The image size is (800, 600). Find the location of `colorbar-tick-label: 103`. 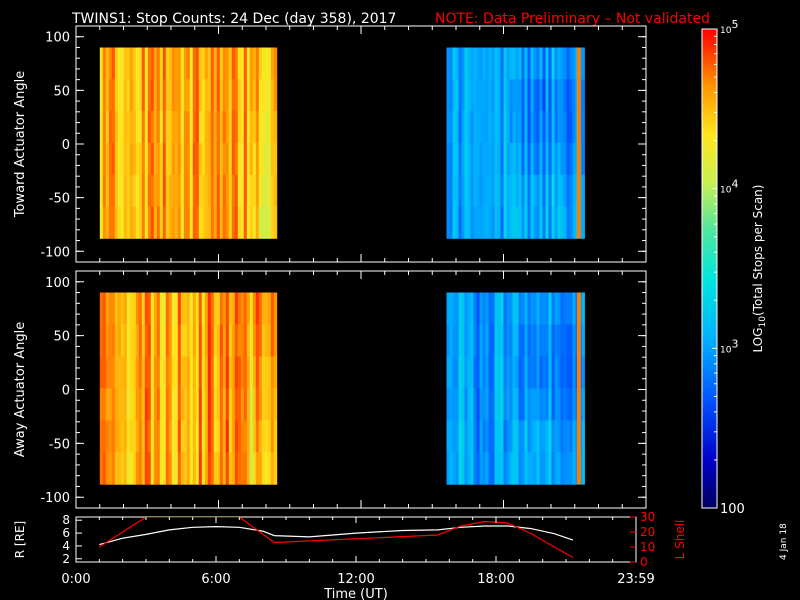

colorbar-tick-label: 103 is located at coordinates (729, 346).